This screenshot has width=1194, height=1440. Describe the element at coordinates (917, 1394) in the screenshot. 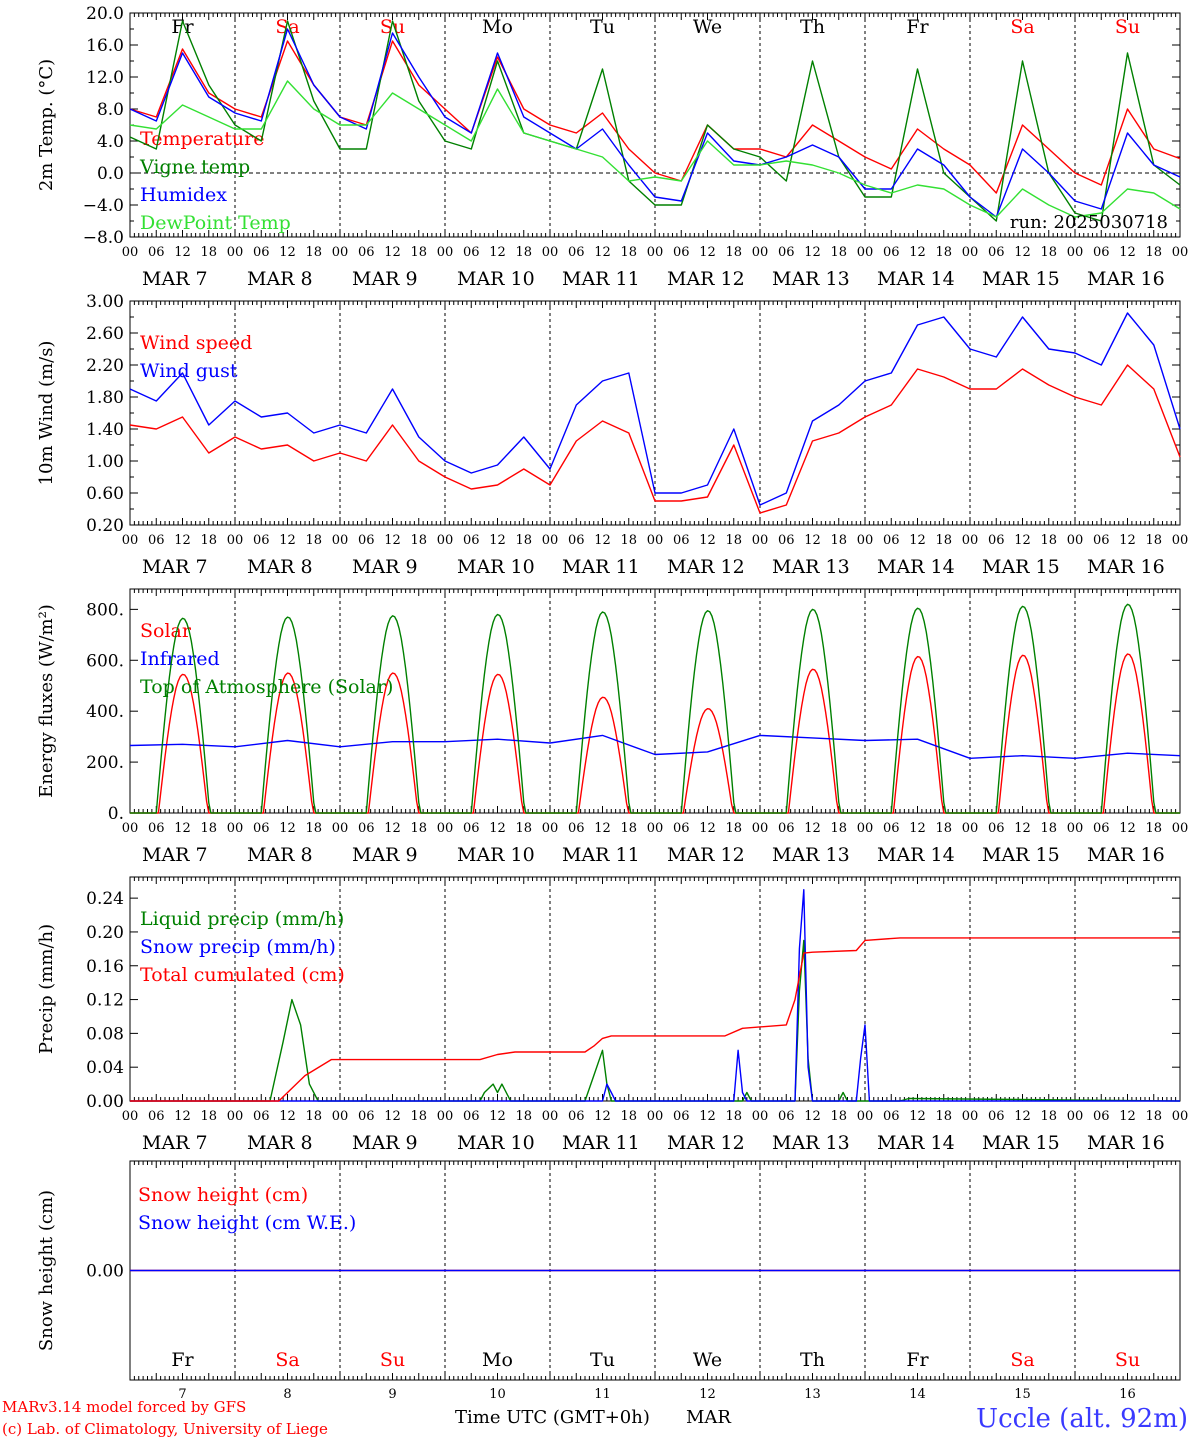

I see `day-number-label: 14` at that location.